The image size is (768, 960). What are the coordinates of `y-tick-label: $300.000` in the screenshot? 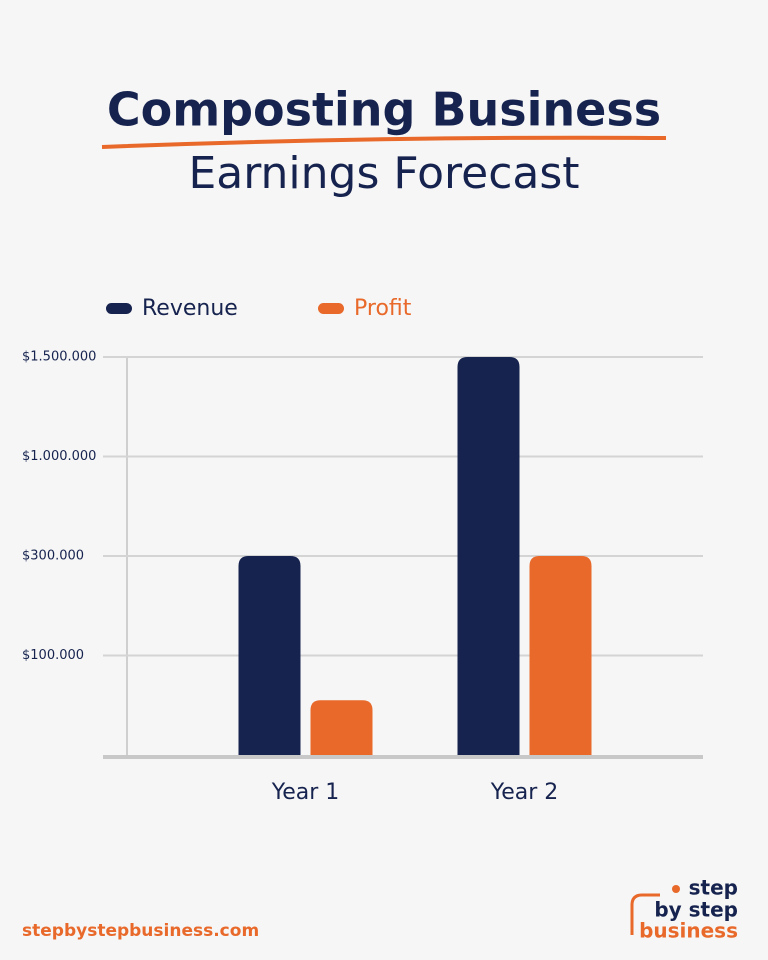 It's located at (53, 556).